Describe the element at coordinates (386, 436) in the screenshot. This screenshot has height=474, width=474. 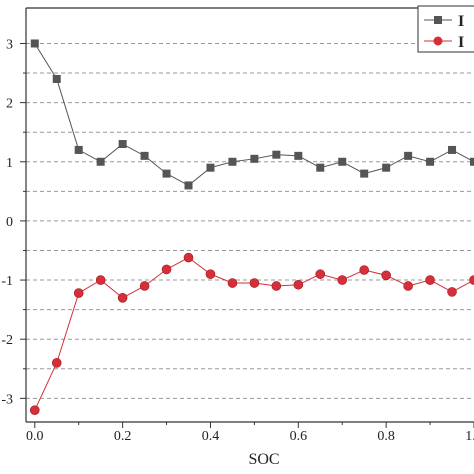
I see `x-tick-label: 0.8` at that location.